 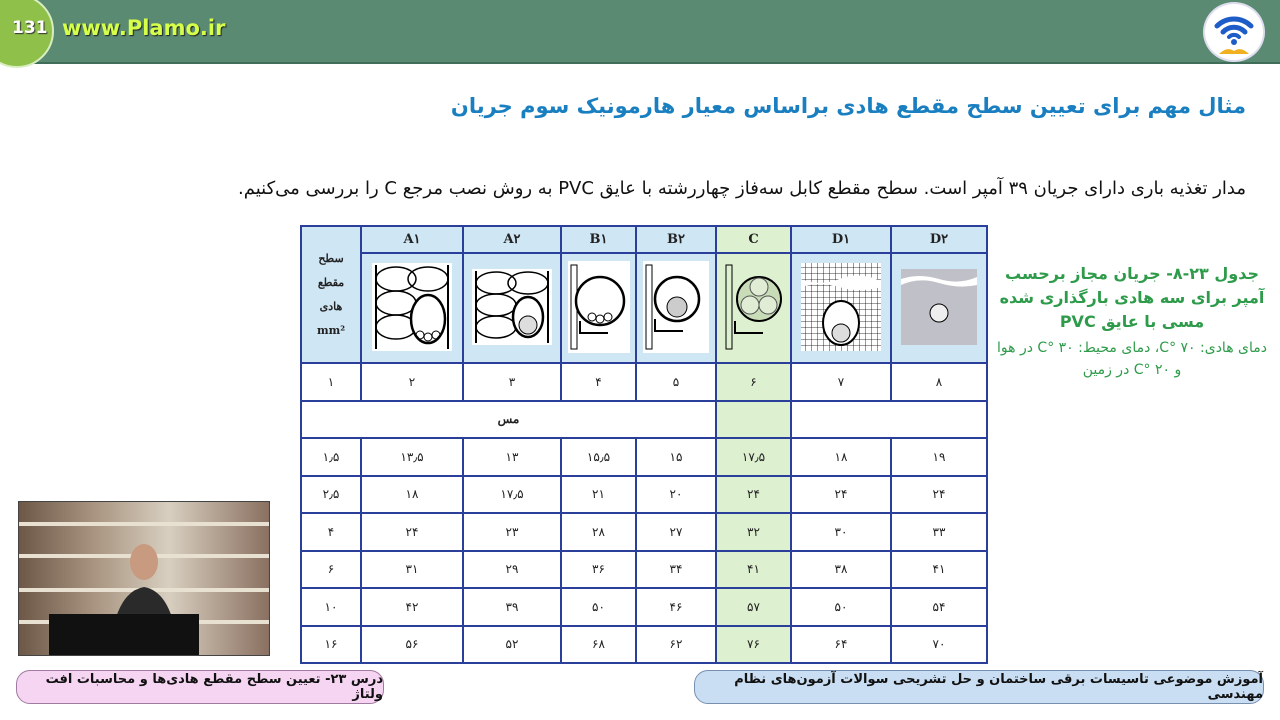 What do you see at coordinates (841, 382) in the screenshot?
I see `column-number: ۷` at bounding box center [841, 382].